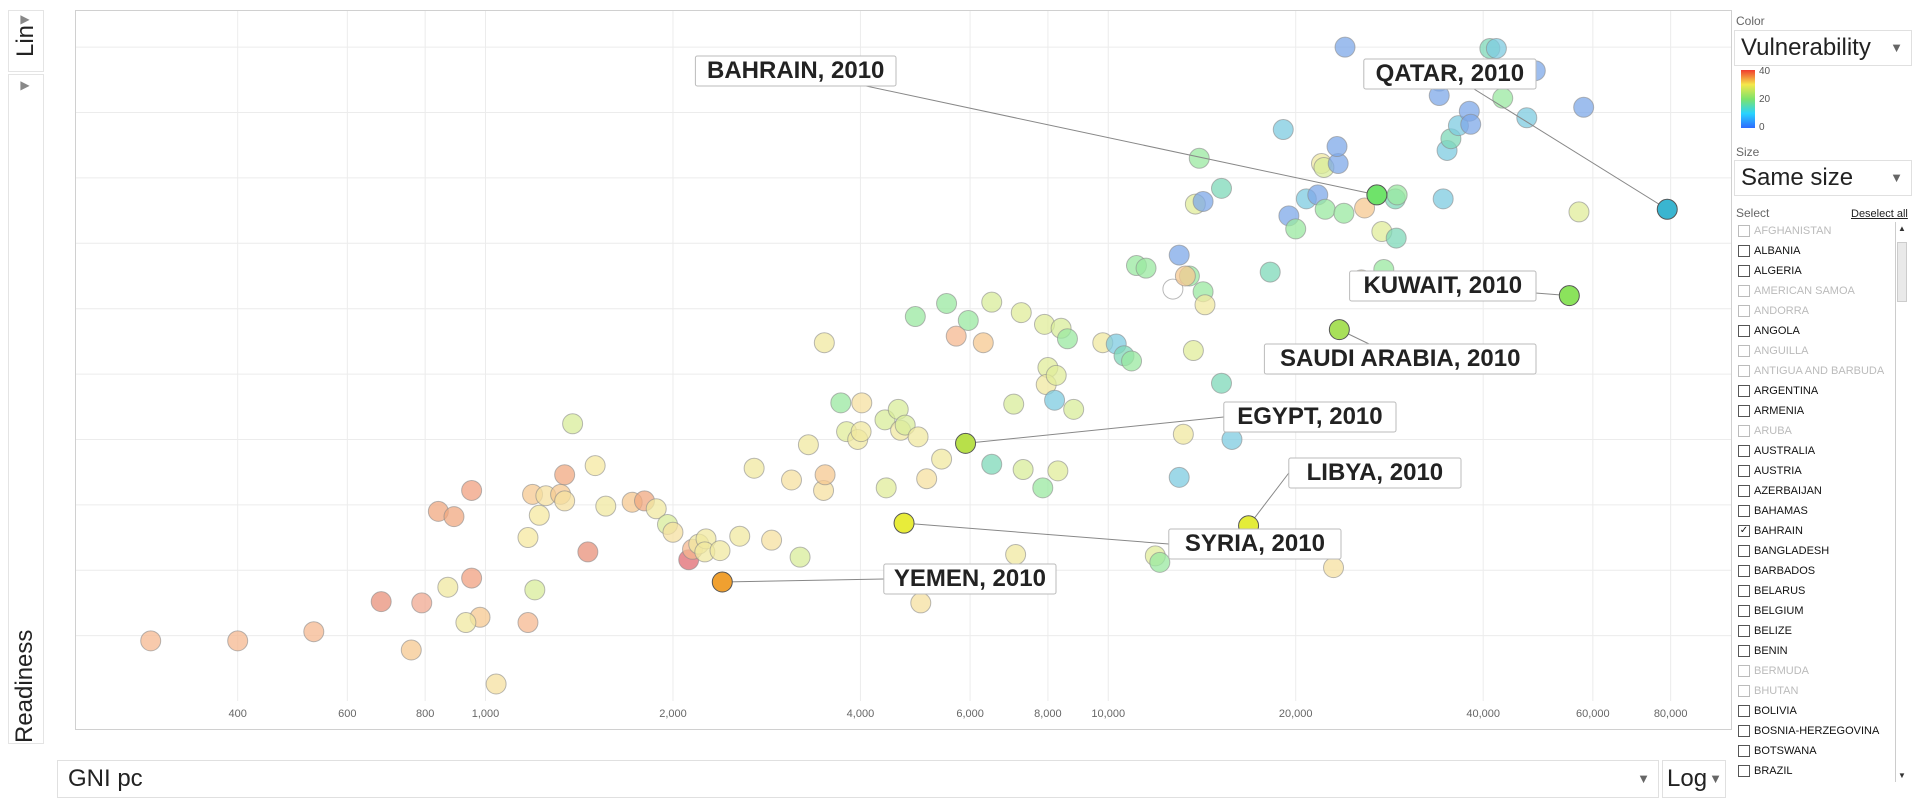 This screenshot has height=800, width=1914. I want to click on country-list-item: ANGUILLA, so click(1815, 352).